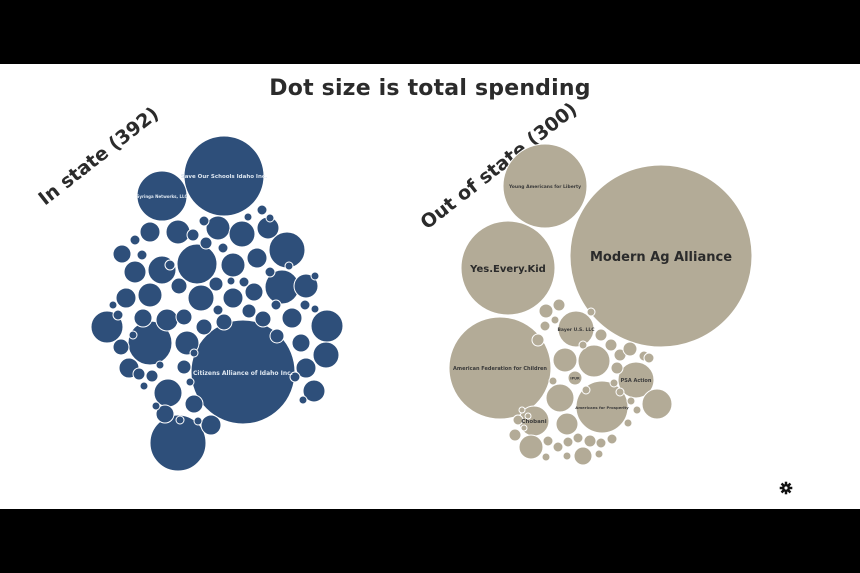 The image size is (860, 573). I want to click on bubble-syringa, so click(162, 196).